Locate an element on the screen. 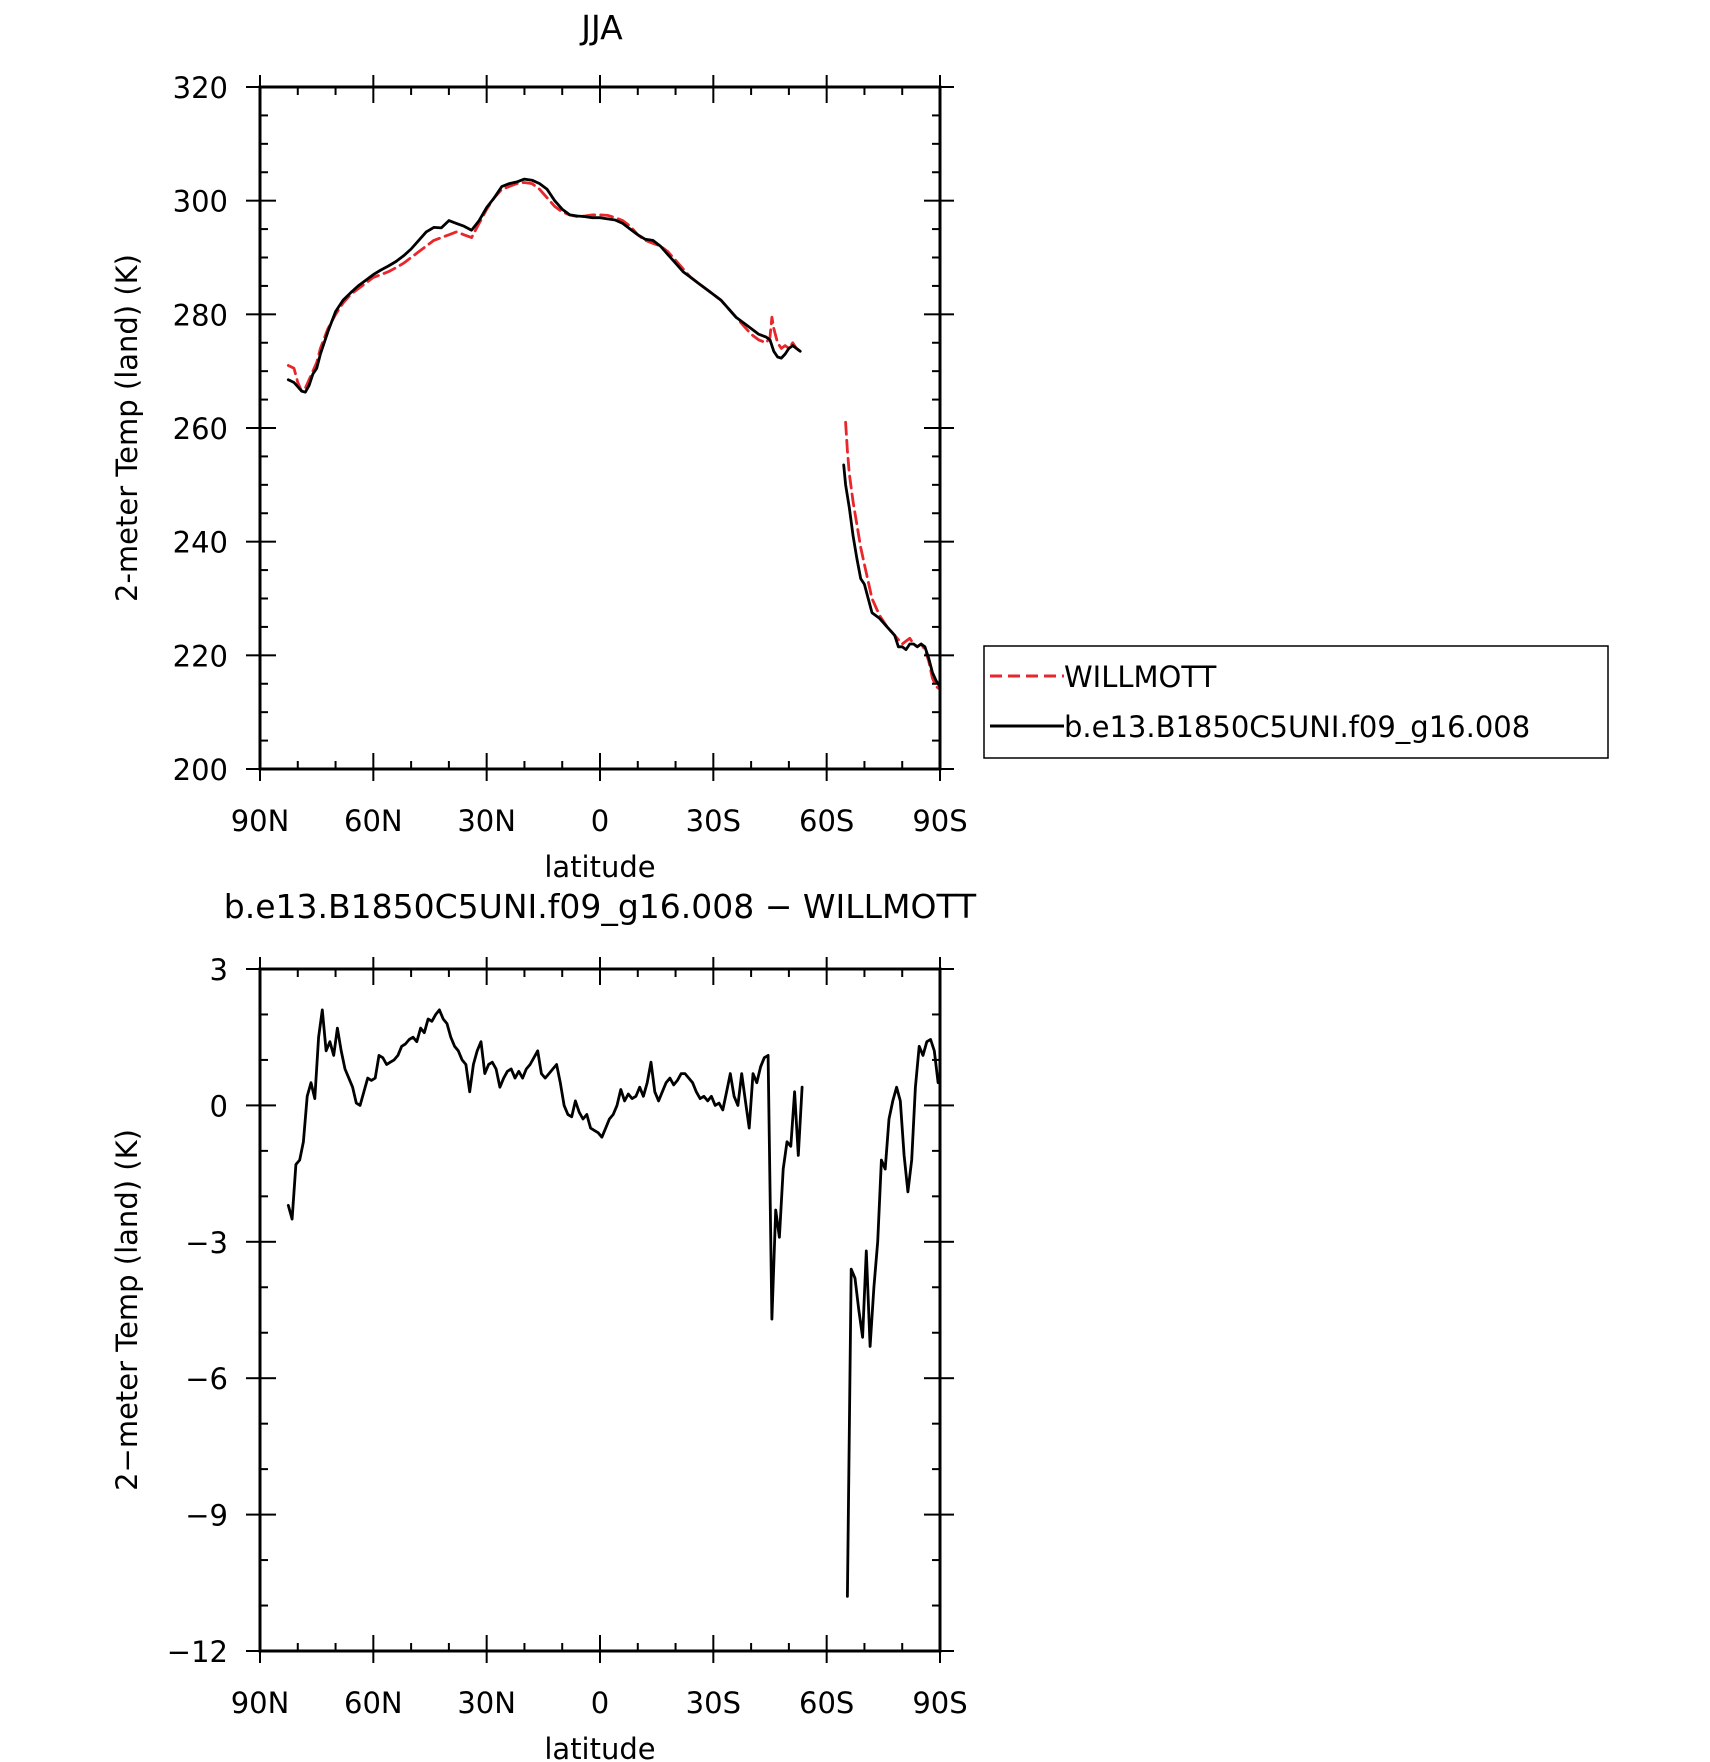 This screenshot has height=1762, width=1710. top-panel-title: JJA is located at coordinates (601, 27).